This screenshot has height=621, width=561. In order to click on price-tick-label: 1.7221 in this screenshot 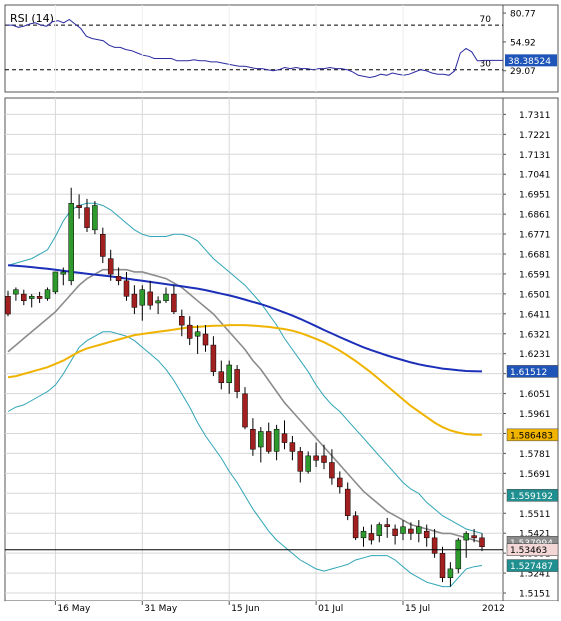, I will do `click(535, 136)`.